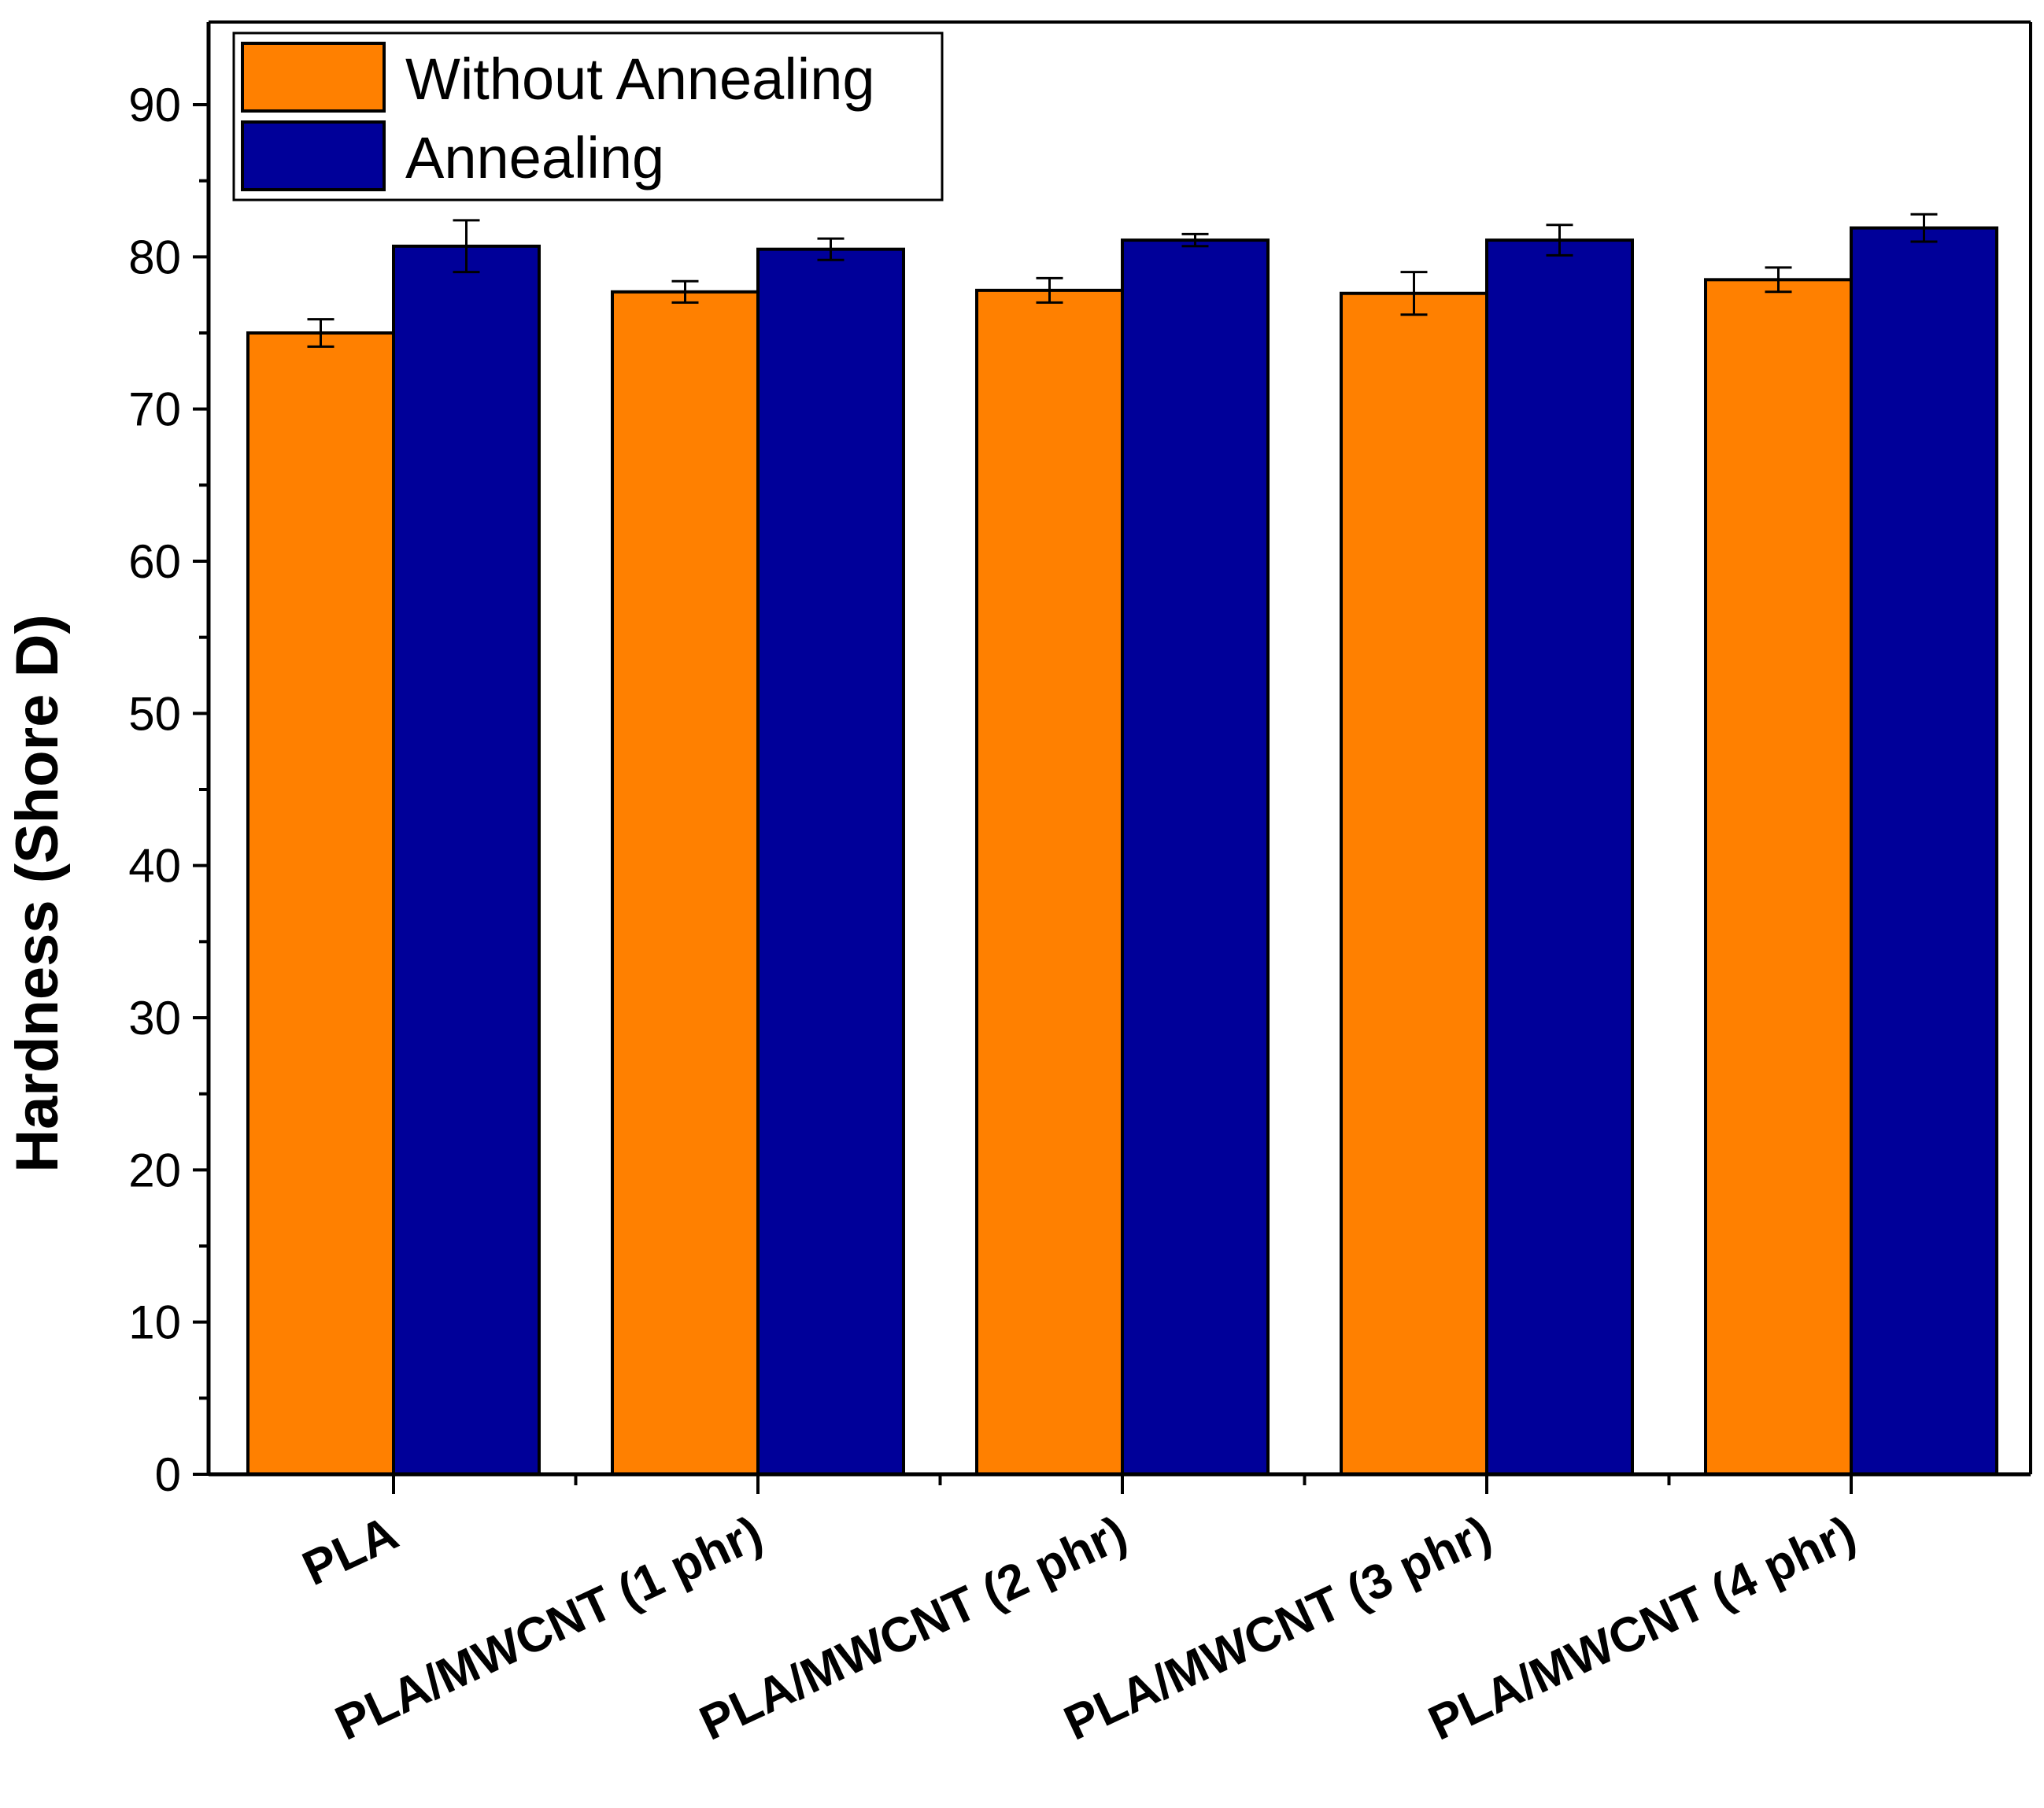  Describe the element at coordinates (588, 116) in the screenshot. I see `legend: Without Annealing Annealing` at that location.